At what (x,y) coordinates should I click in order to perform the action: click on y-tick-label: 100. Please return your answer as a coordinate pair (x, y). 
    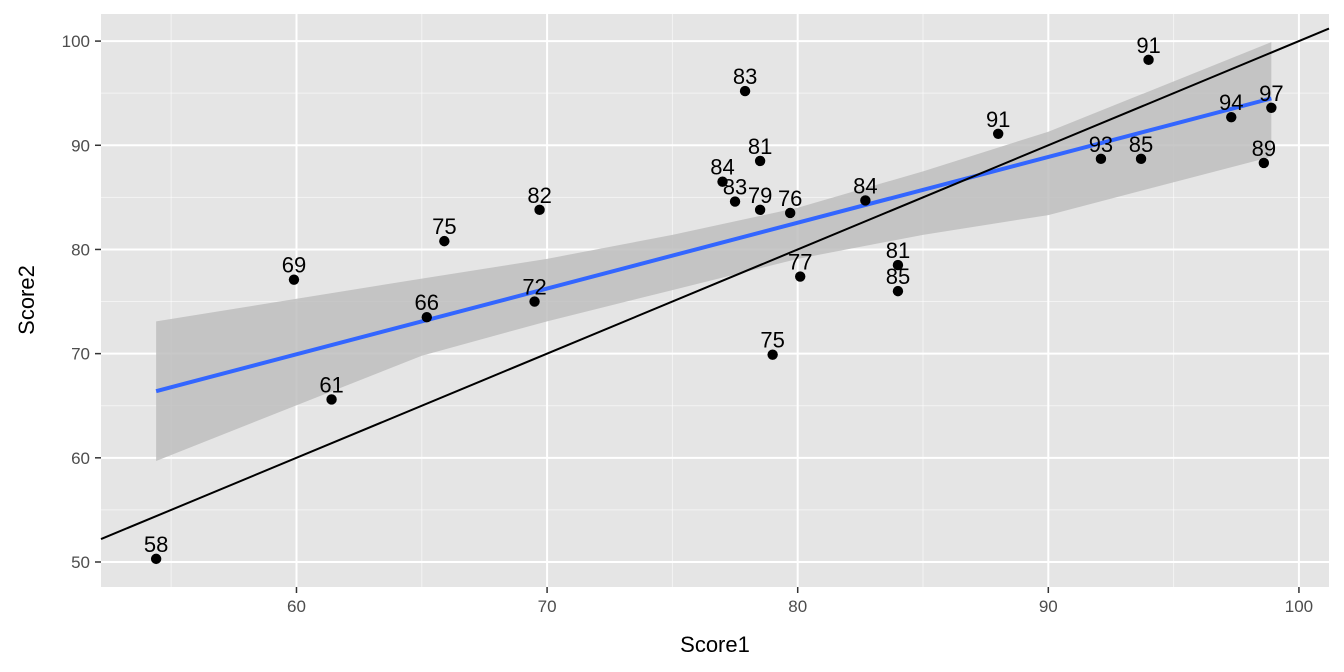
    Looking at the image, I should click on (76, 41).